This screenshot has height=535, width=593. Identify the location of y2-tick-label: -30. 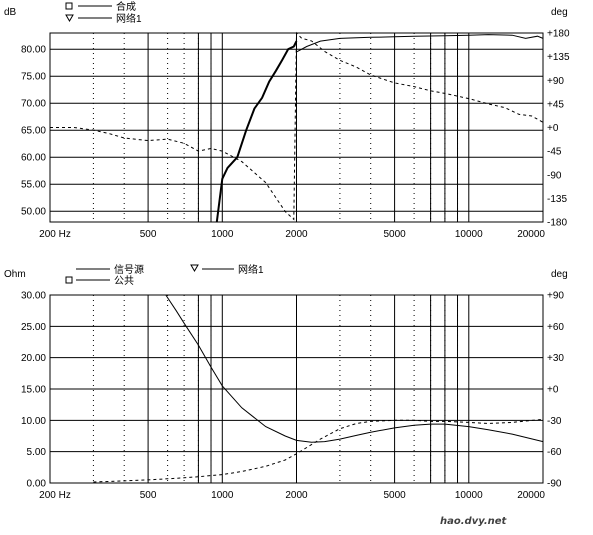
(554, 421).